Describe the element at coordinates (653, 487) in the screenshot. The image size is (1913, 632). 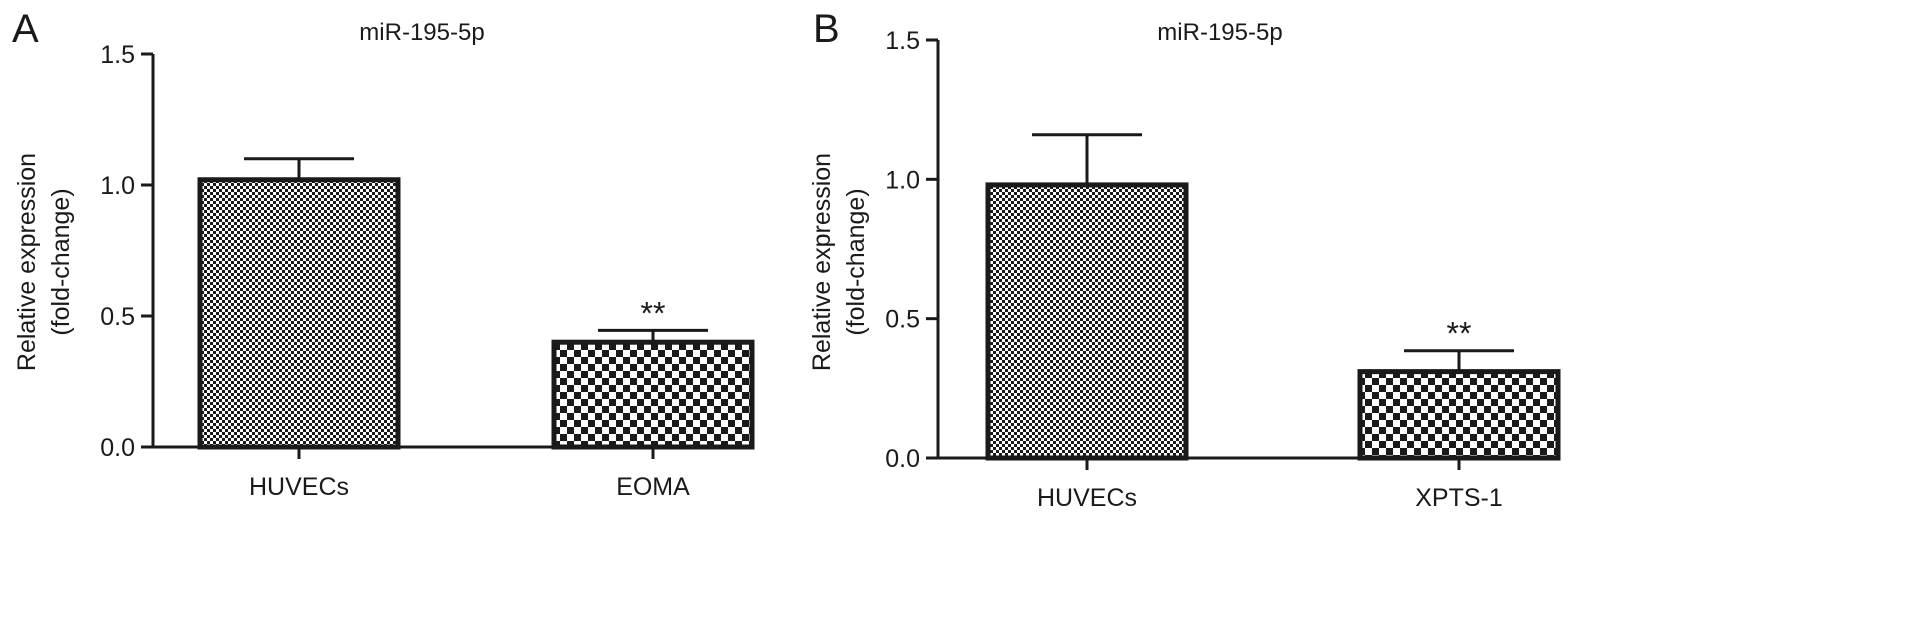
I see `x-tick-label: EOMA` at that location.